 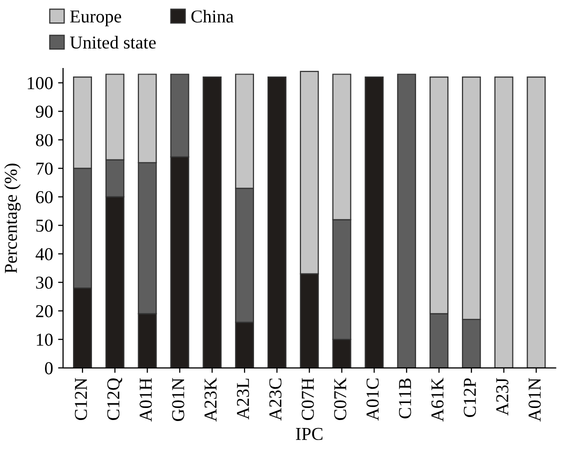 What do you see at coordinates (340, 399) in the screenshot?
I see `x-tick-label: C07K` at bounding box center [340, 399].